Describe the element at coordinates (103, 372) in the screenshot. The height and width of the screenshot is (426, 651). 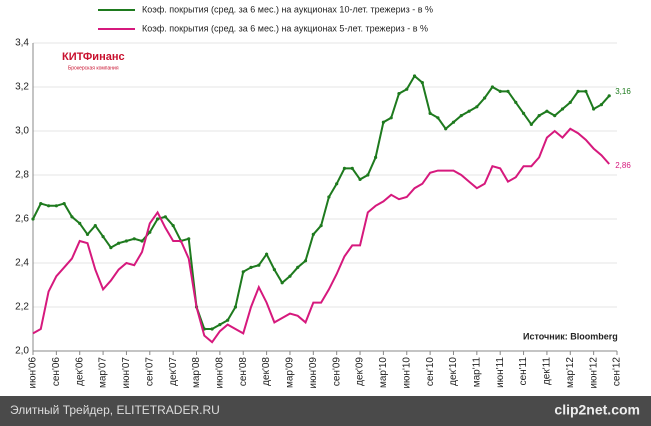
I see `x-tick-label: мар'07` at that location.